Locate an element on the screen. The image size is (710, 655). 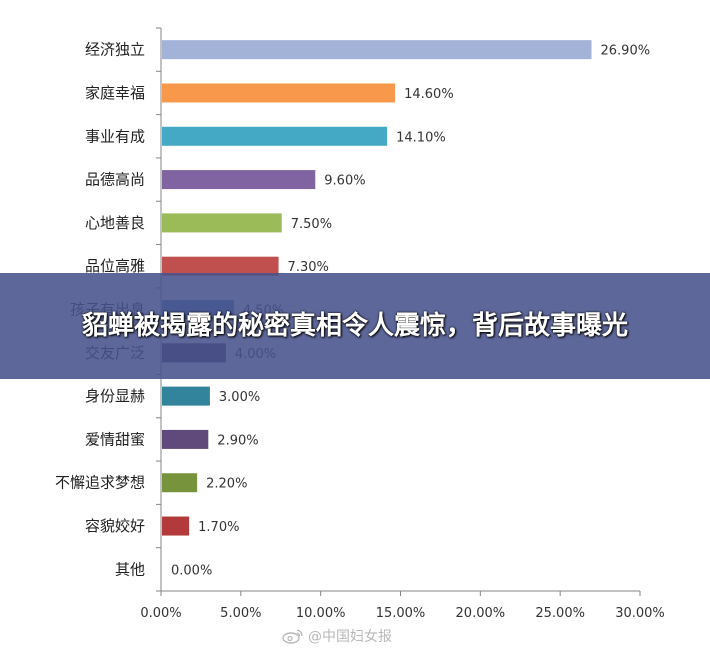
headline-text: 貂蝉被揭露的秘密真相令人震惊，背后故事曝光 is located at coordinates (354, 326).